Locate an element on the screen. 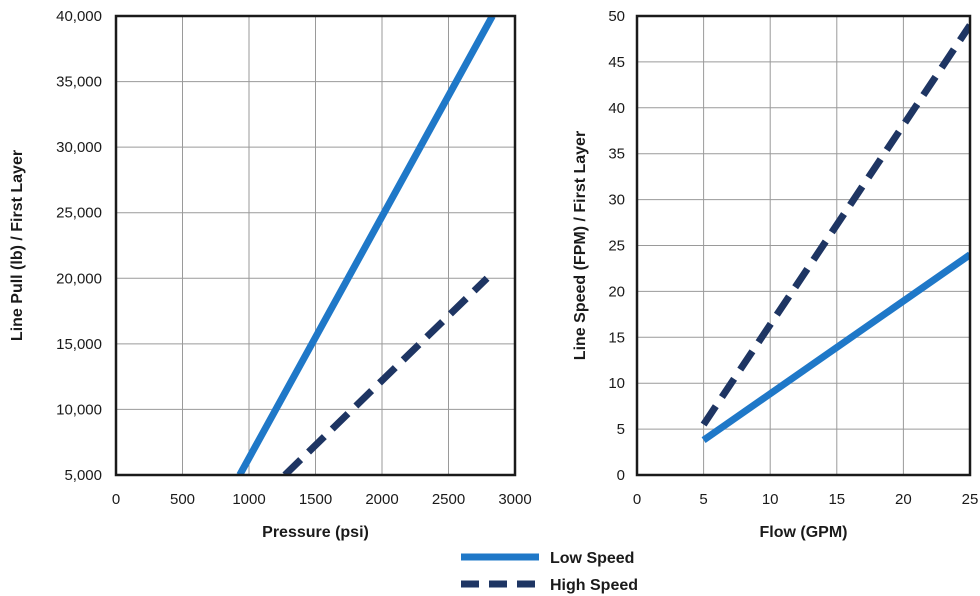 Image resolution: width=980 pixels, height=596 pixels. pull-x-tick-label: 2000 is located at coordinates (381, 499).